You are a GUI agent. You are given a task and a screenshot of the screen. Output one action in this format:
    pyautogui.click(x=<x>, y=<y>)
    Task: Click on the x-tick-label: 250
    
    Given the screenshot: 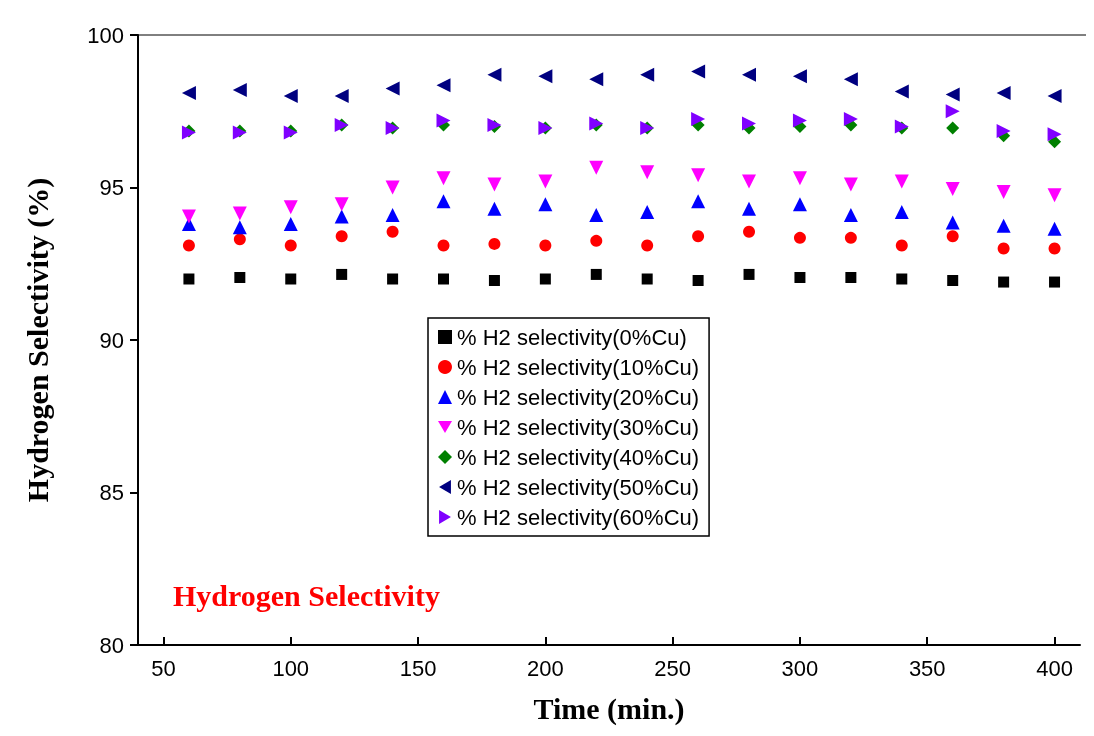 What is the action you would take?
    pyautogui.click(x=673, y=668)
    